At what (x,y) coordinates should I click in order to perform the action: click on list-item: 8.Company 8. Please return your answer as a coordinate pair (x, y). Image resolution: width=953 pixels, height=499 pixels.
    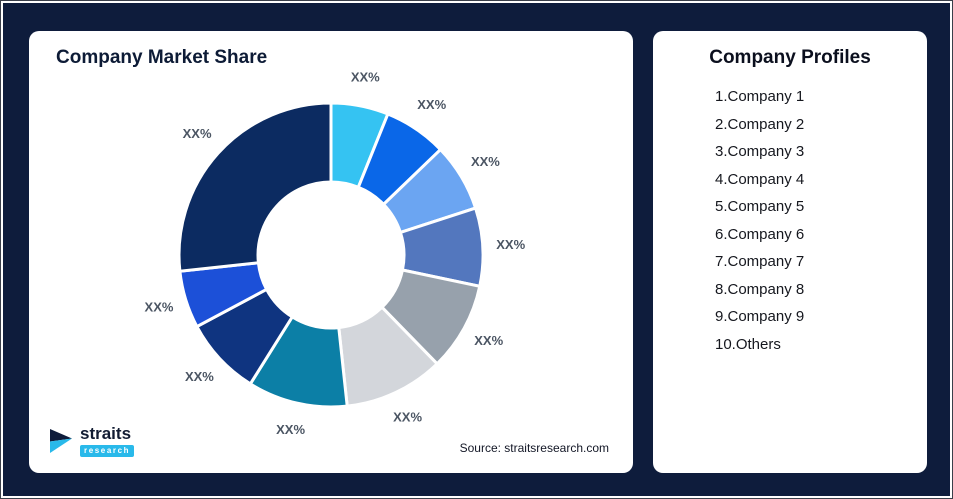
    Looking at the image, I should click on (760, 289).